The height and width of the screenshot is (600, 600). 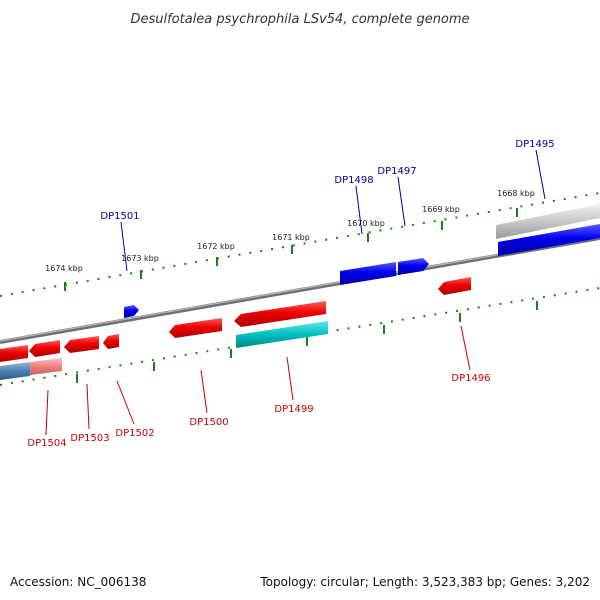 I want to click on gene-dp1504-pink, so click(x=46, y=366).